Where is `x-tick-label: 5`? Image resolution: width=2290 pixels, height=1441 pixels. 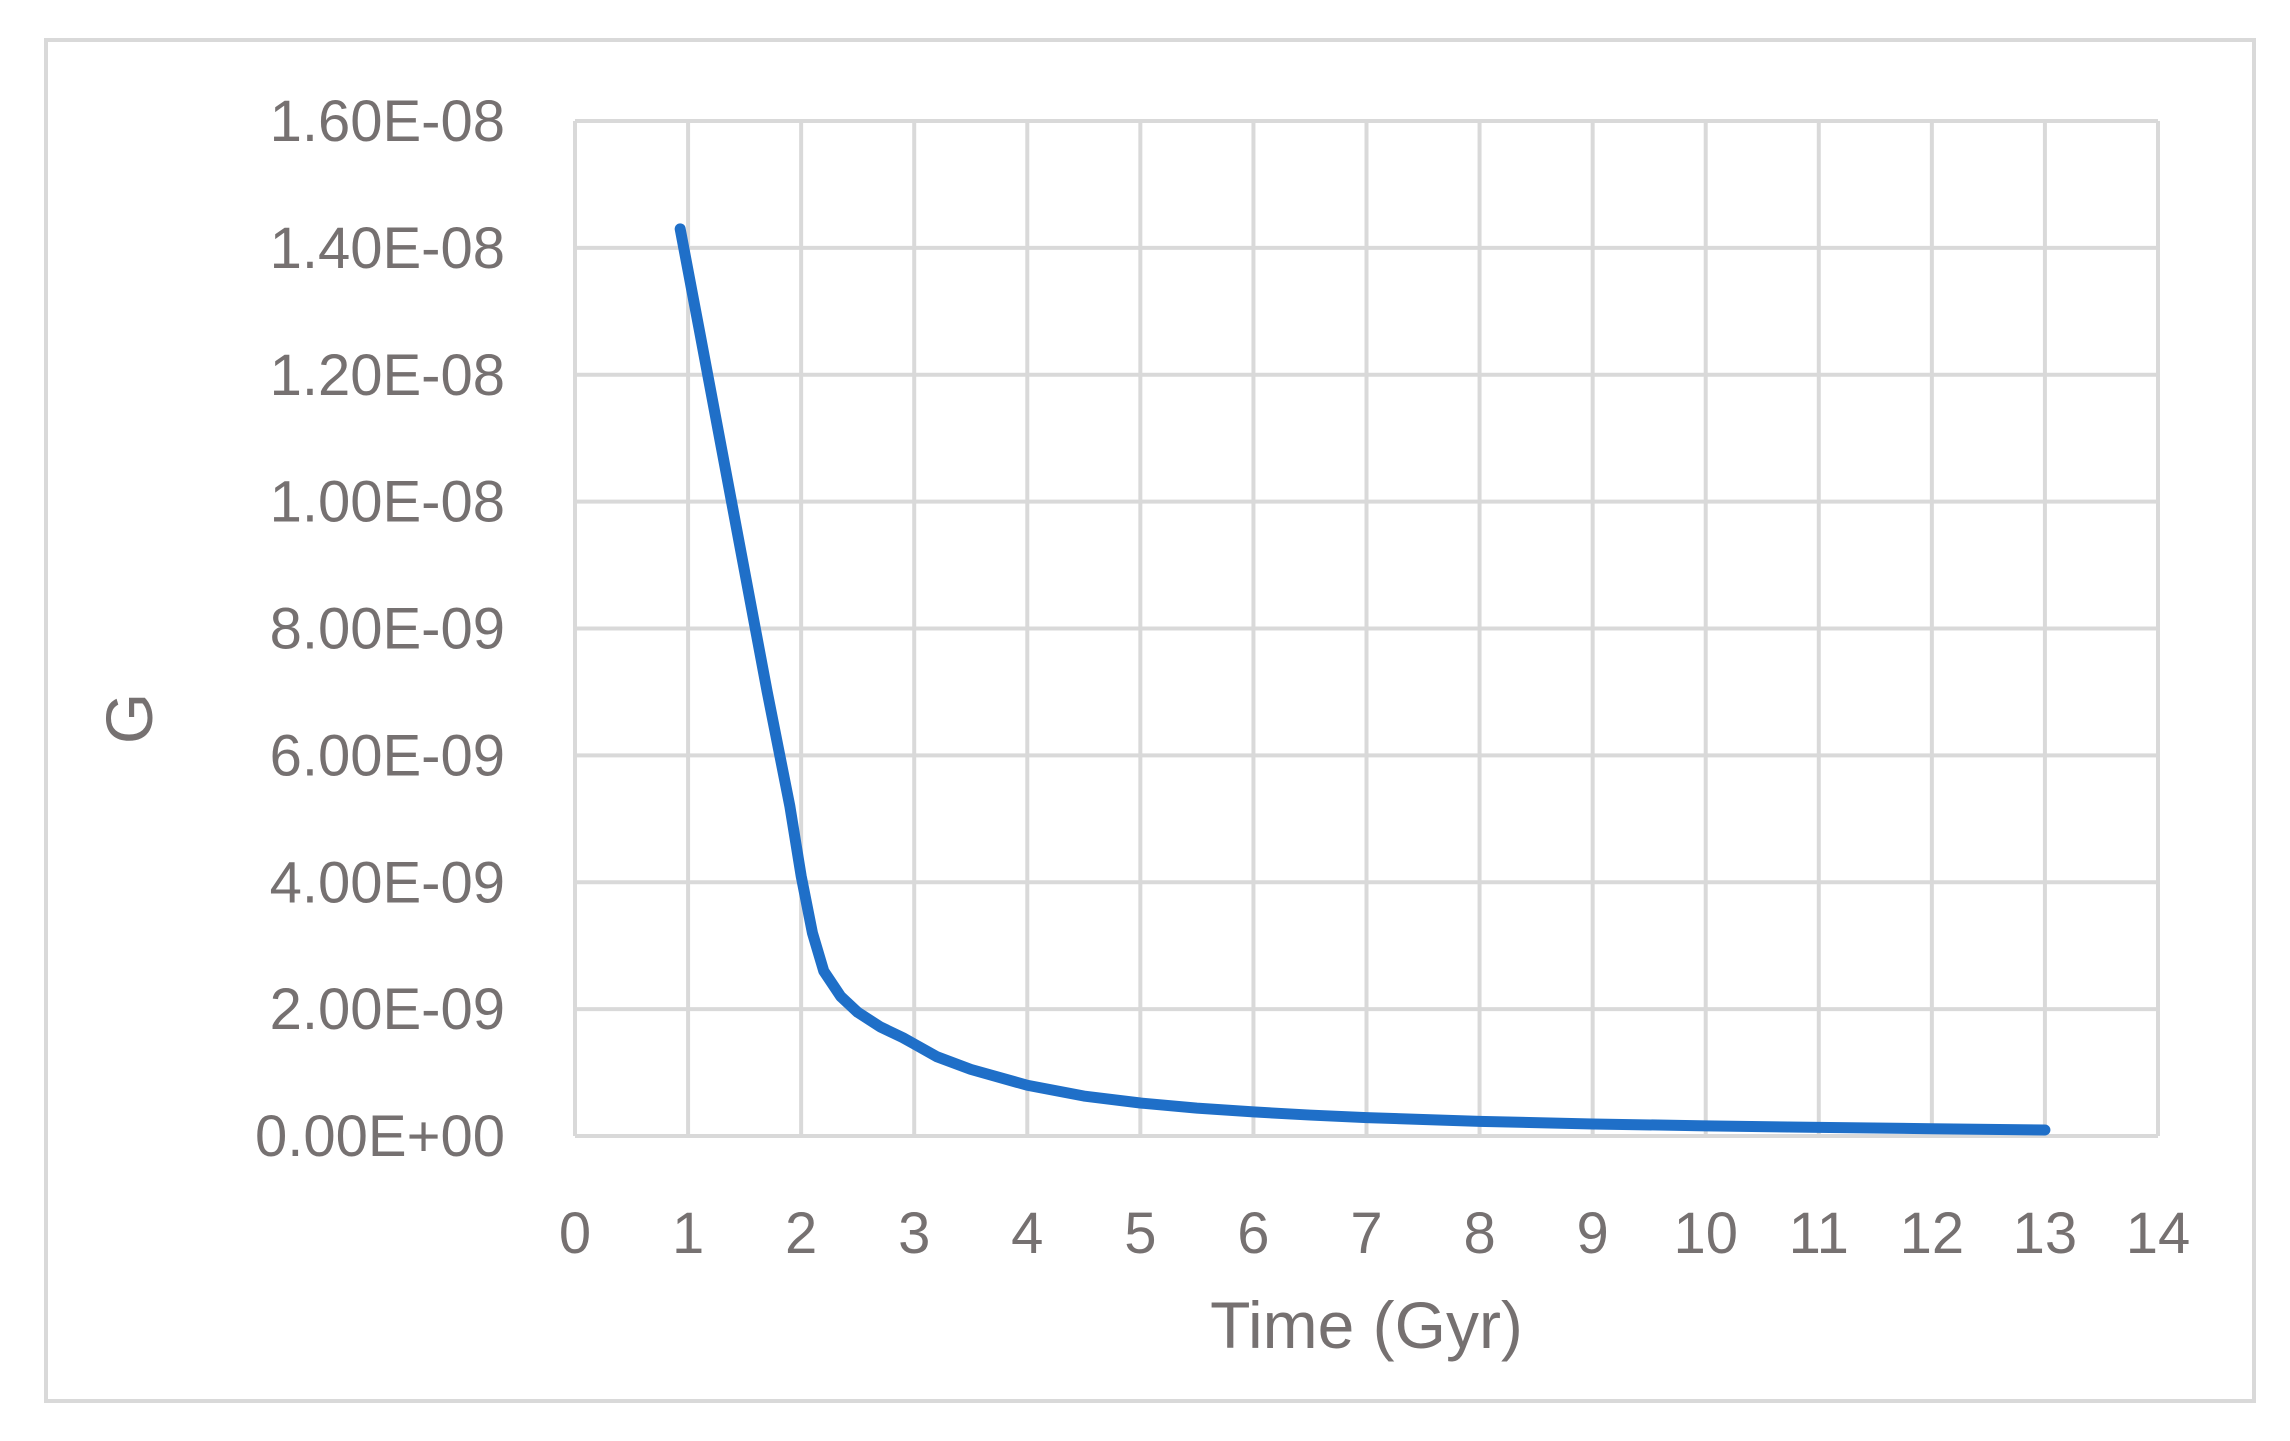 x-tick-label: 5 is located at coordinates (1140, 1233).